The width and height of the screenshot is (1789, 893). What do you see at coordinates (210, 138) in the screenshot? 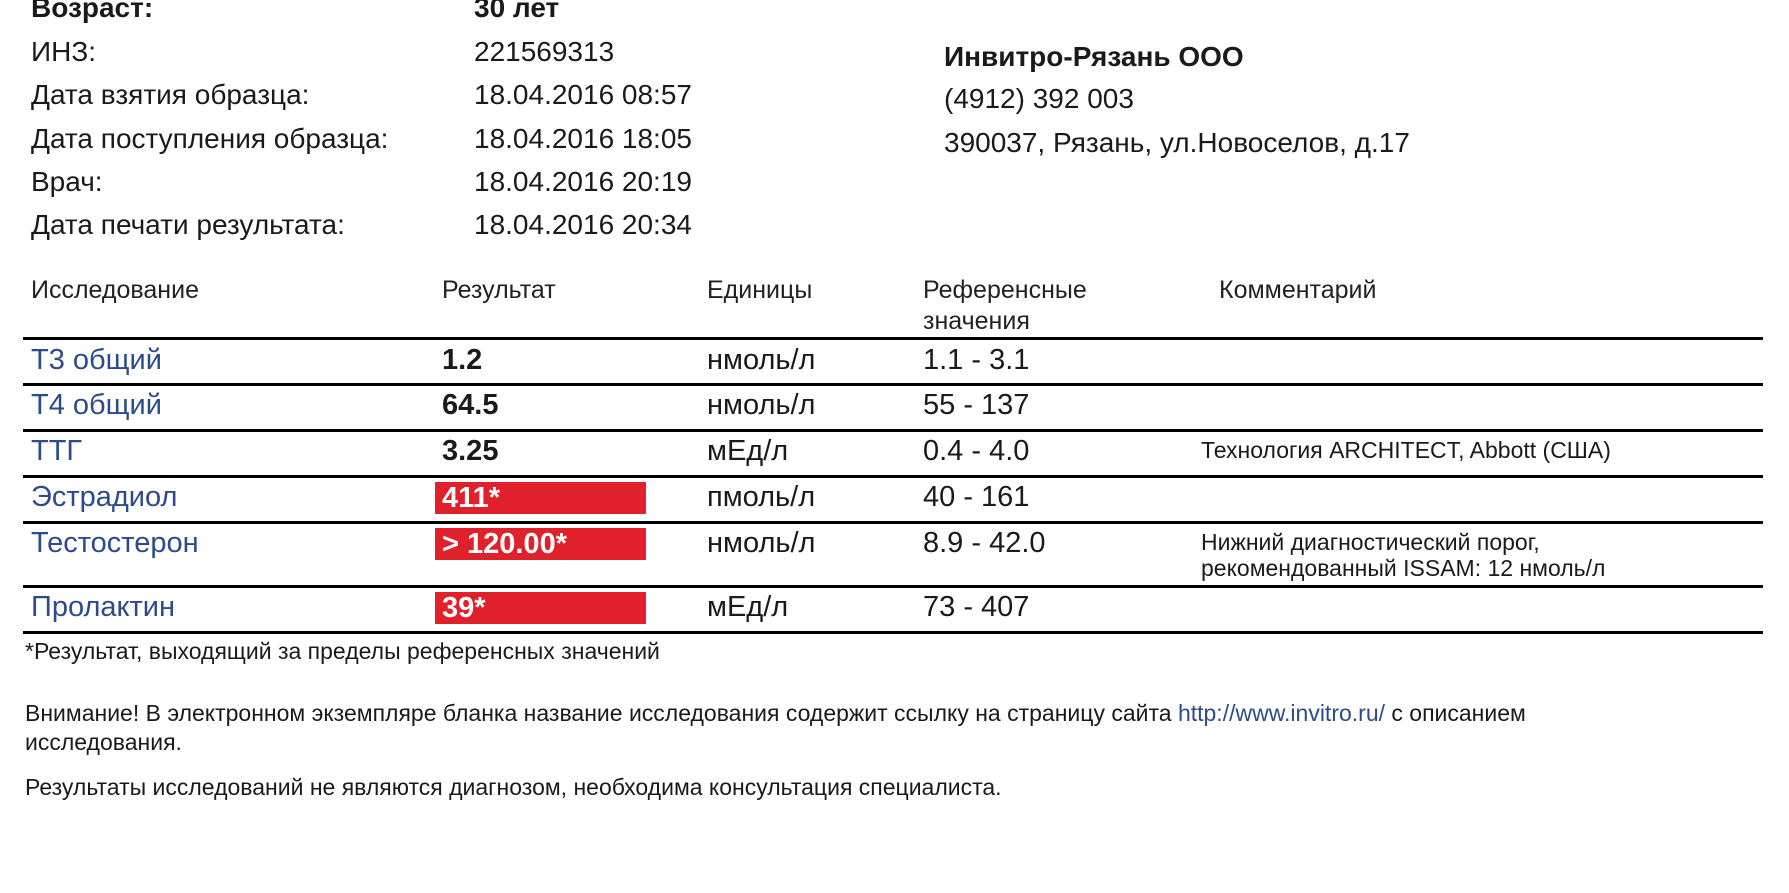
I see `receipt-date-label: Дата поступления образца:` at bounding box center [210, 138].